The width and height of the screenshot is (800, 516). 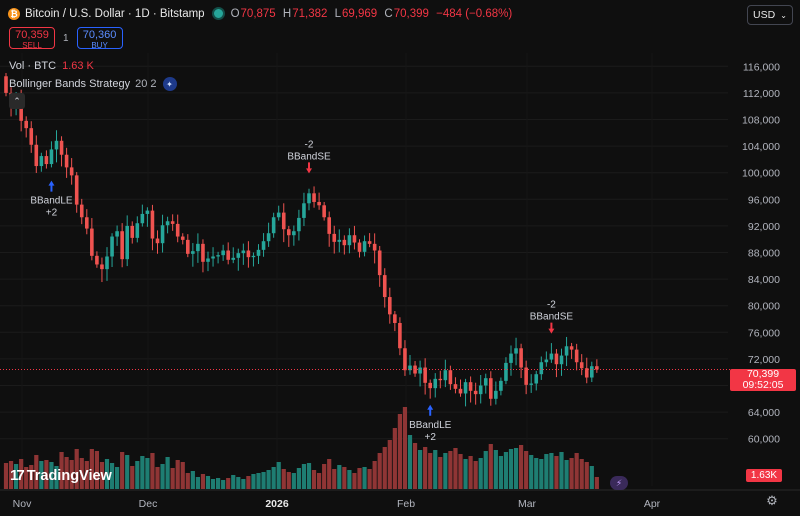 What do you see at coordinates (169, 84) in the screenshot?
I see `strategy-settings-icon: ✦` at bounding box center [169, 84].